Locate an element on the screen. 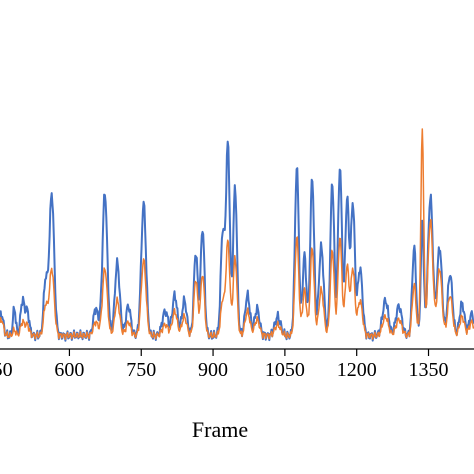  x-tick-label: 600 is located at coordinates (69, 370).